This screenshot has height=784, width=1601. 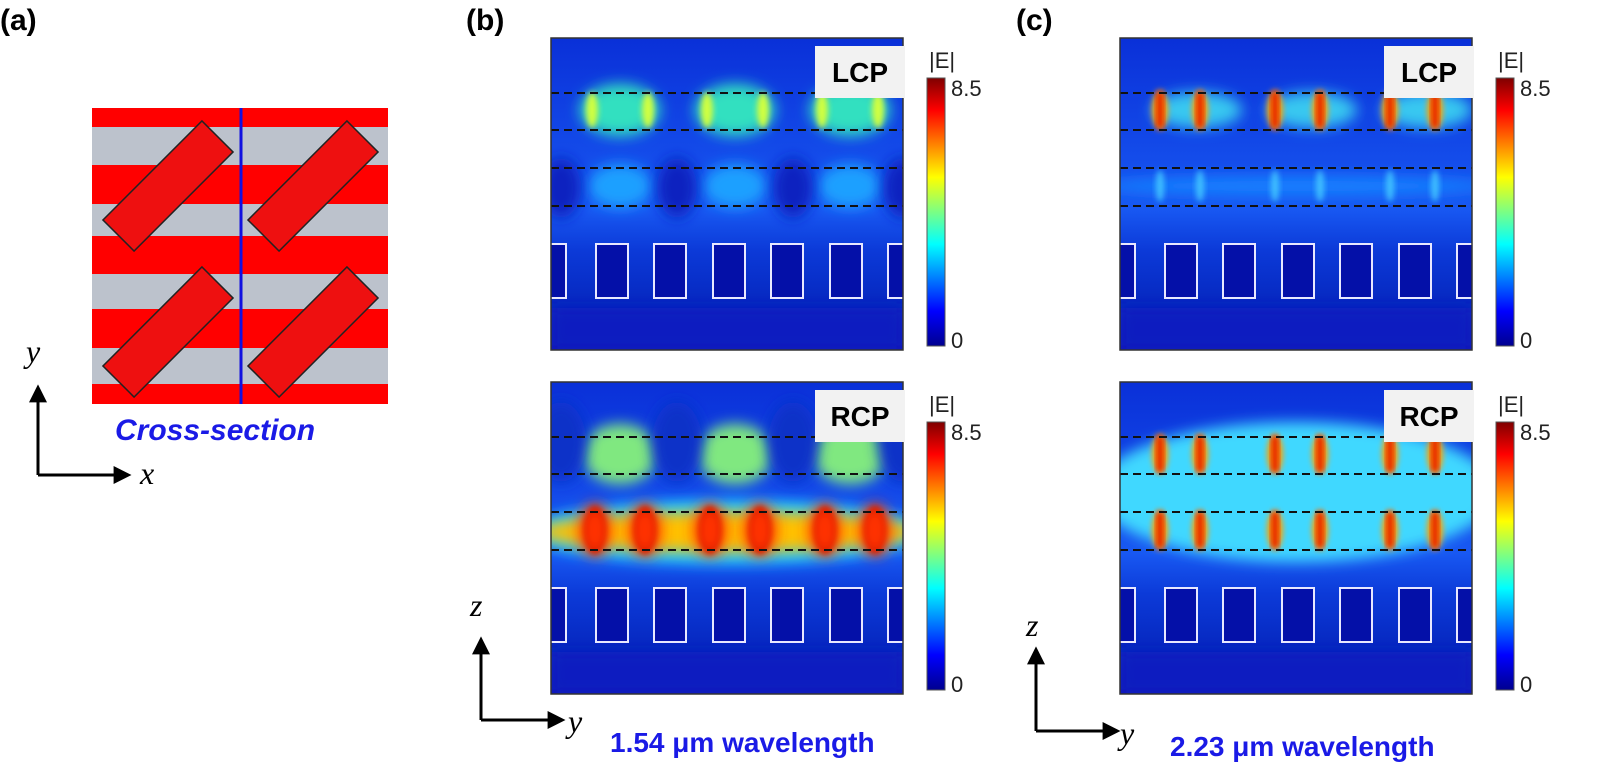 What do you see at coordinates (485, 20) in the screenshot?
I see `panel-label: (b)` at bounding box center [485, 20].